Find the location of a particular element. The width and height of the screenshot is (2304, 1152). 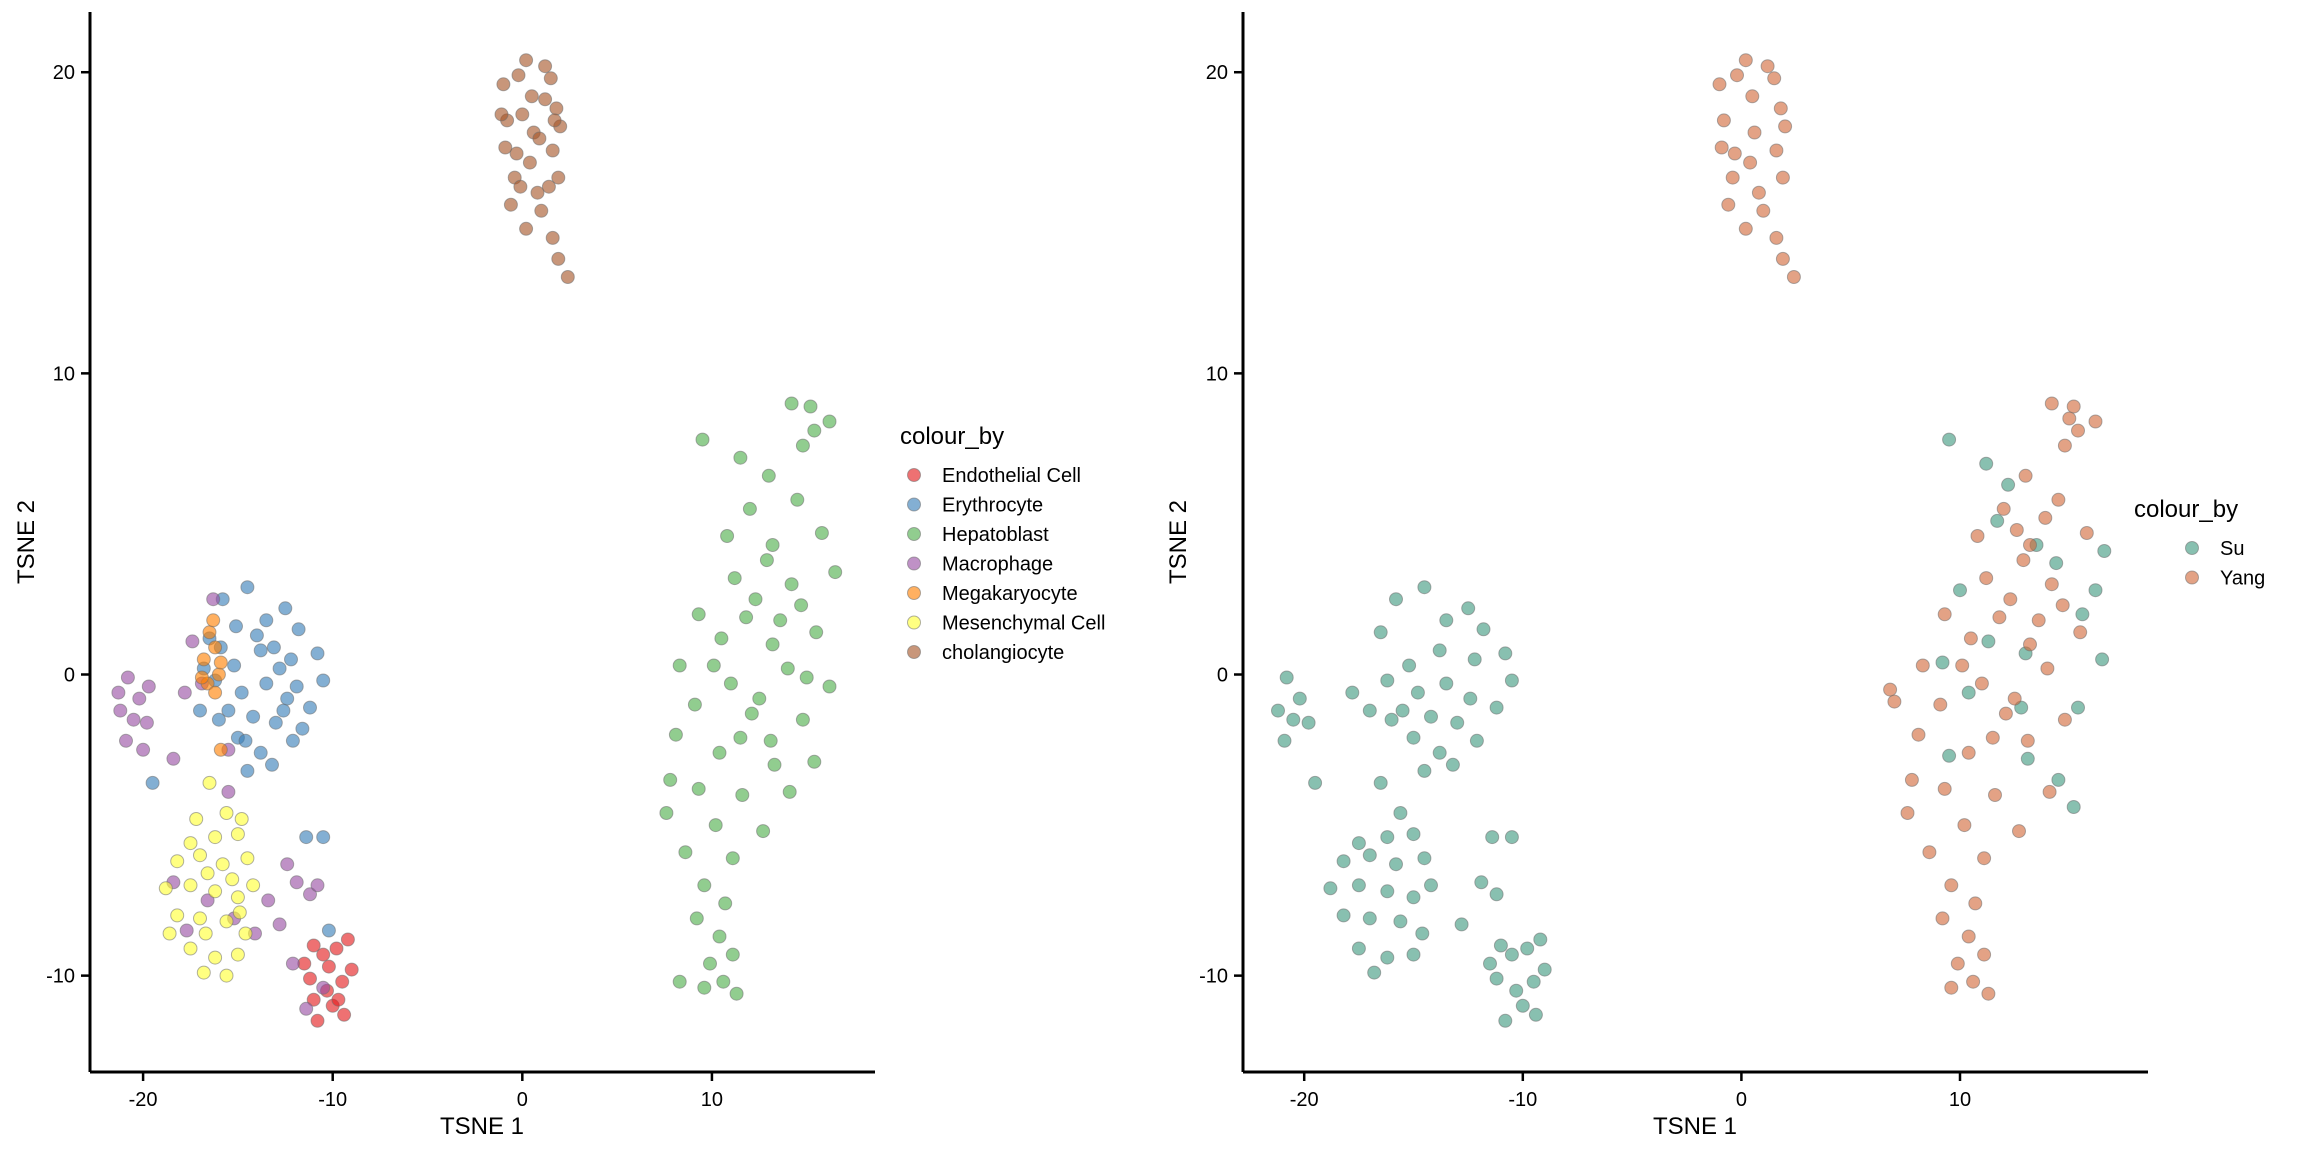

legend-key-su is located at coordinates (2192, 548).